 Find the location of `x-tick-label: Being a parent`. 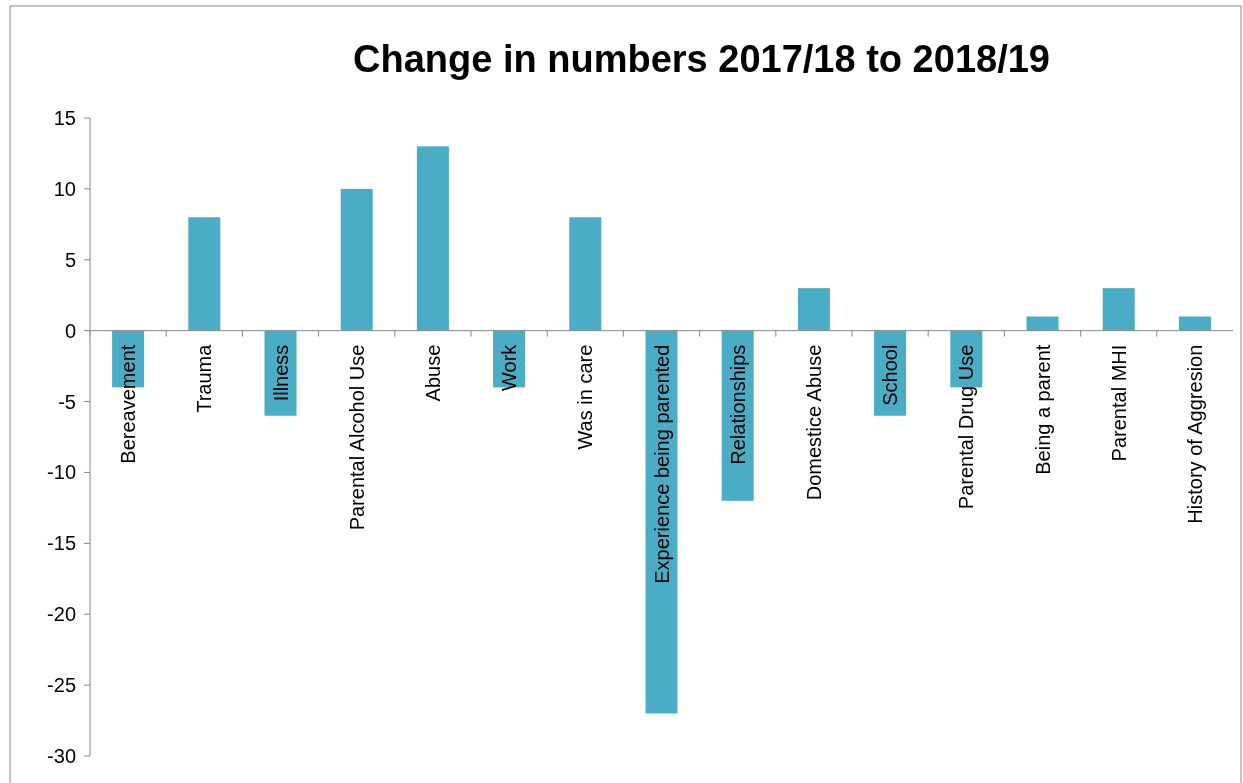

x-tick-label: Being a parent is located at coordinates (1042, 409).